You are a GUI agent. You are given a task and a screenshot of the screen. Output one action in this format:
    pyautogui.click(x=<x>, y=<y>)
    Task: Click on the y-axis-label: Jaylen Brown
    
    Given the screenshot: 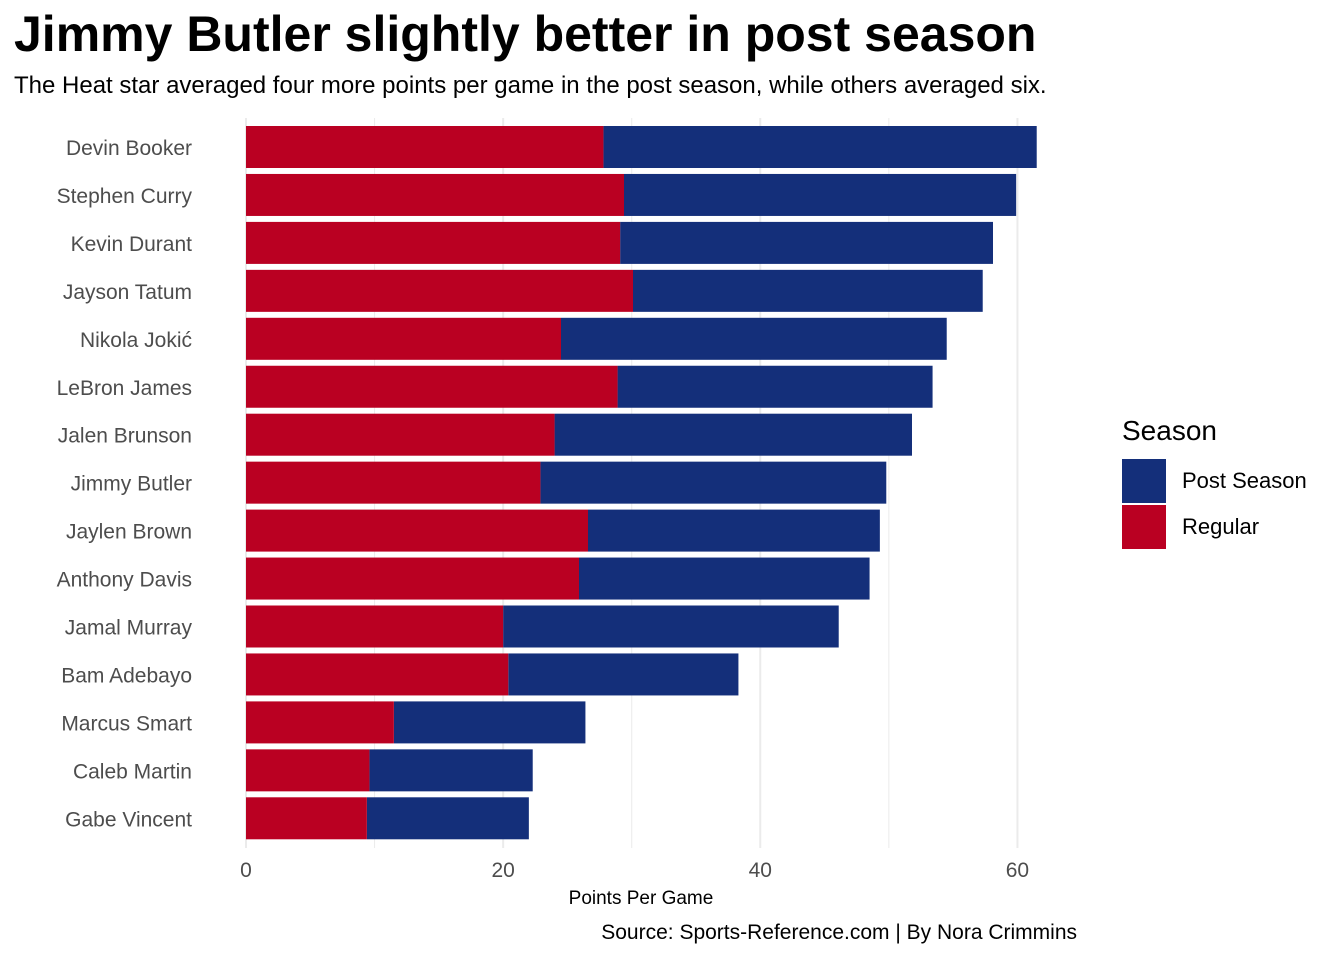 What is the action you would take?
    pyautogui.click(x=129, y=532)
    